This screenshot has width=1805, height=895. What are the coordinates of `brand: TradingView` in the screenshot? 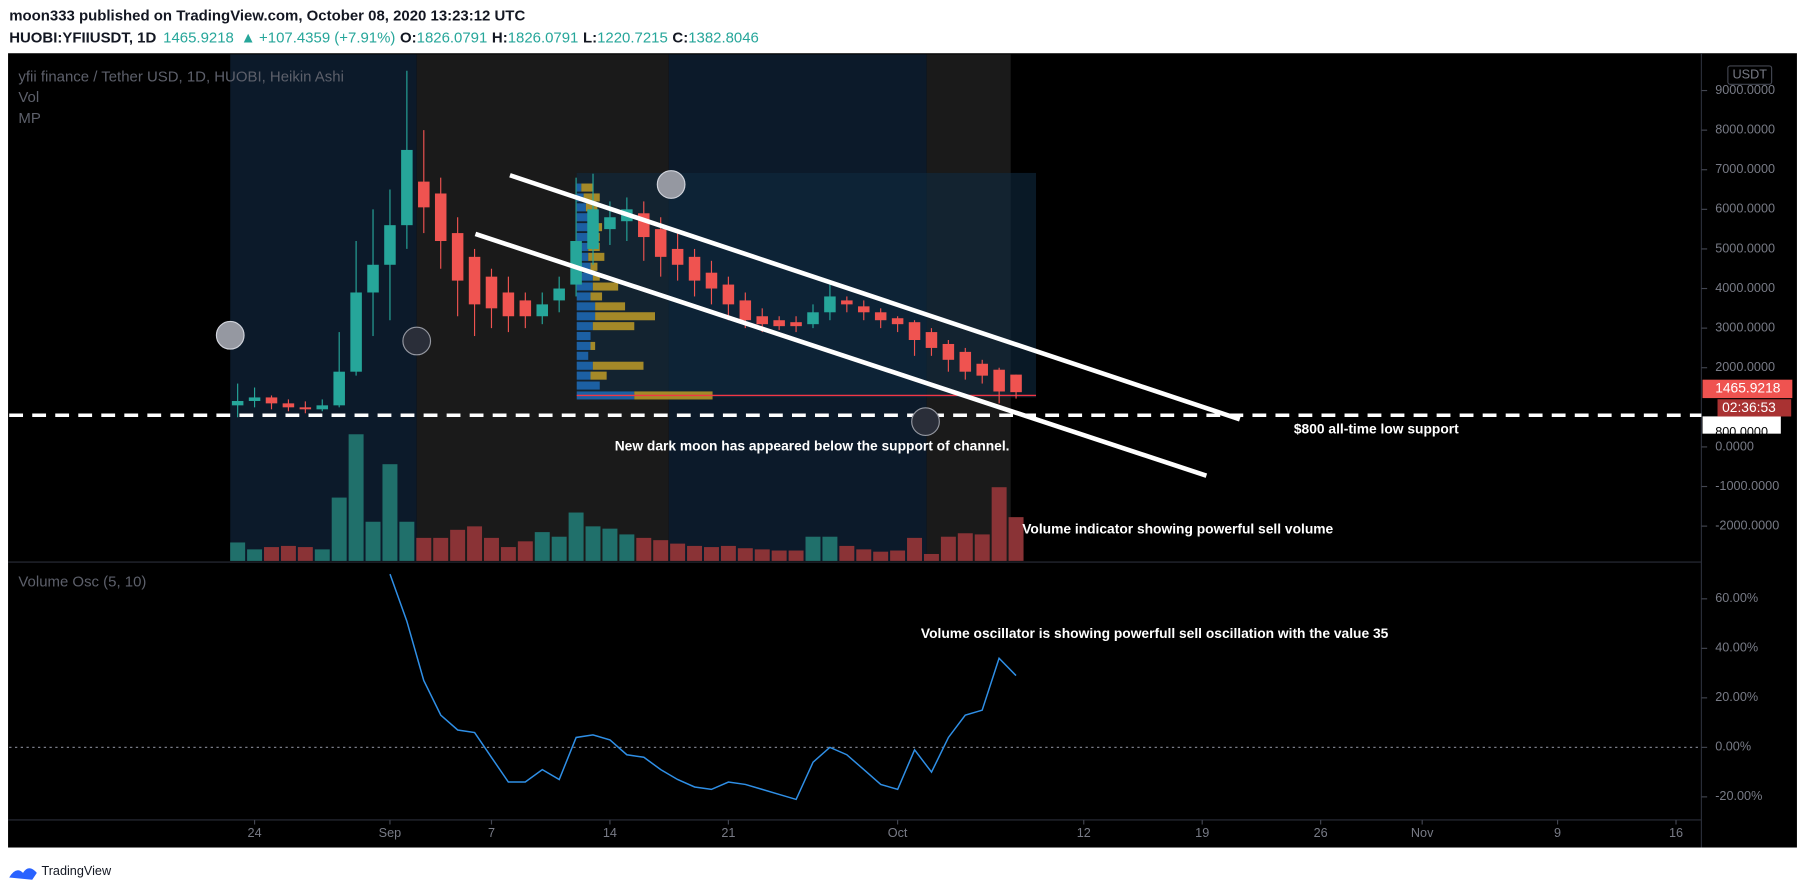 It's located at (76, 871).